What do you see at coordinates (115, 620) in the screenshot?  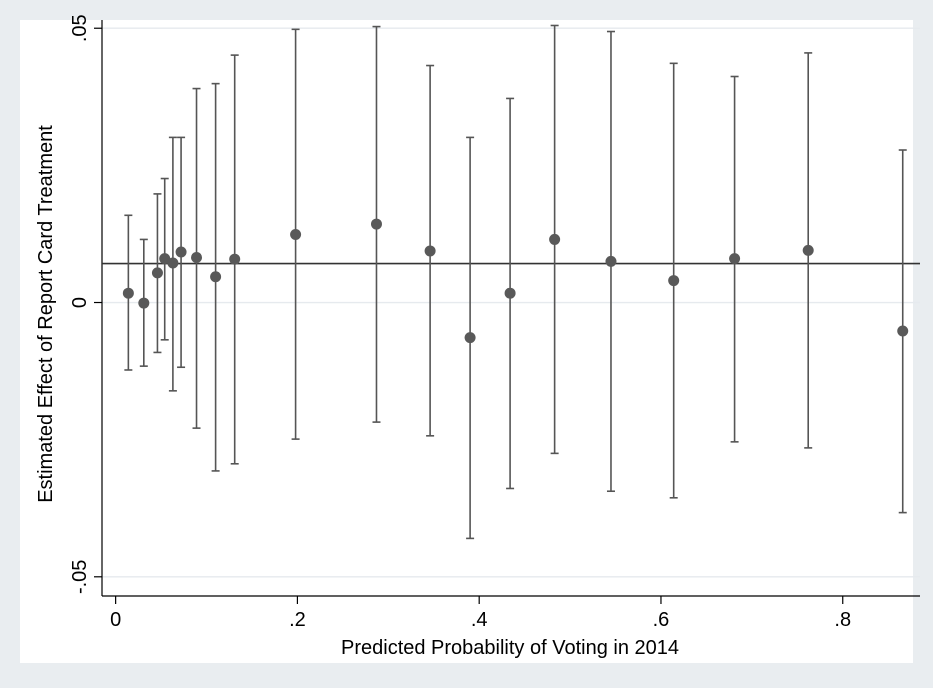 I see `x-tick-label-0: 0` at bounding box center [115, 620].